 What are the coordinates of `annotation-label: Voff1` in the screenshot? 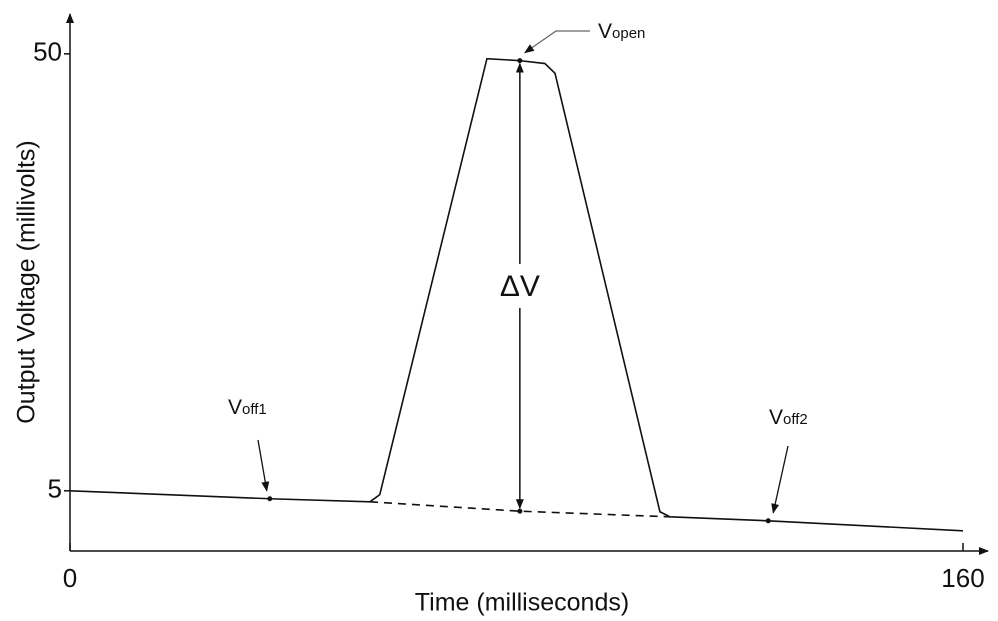 It's located at (247, 407).